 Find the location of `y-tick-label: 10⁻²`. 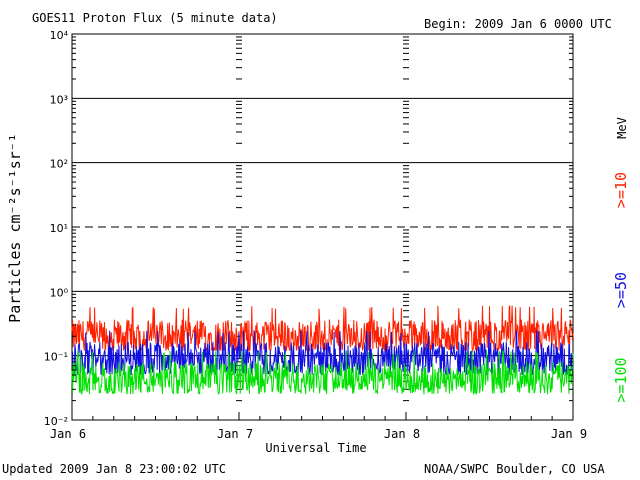

y-tick-label: 10⁻² is located at coordinates (56, 421).